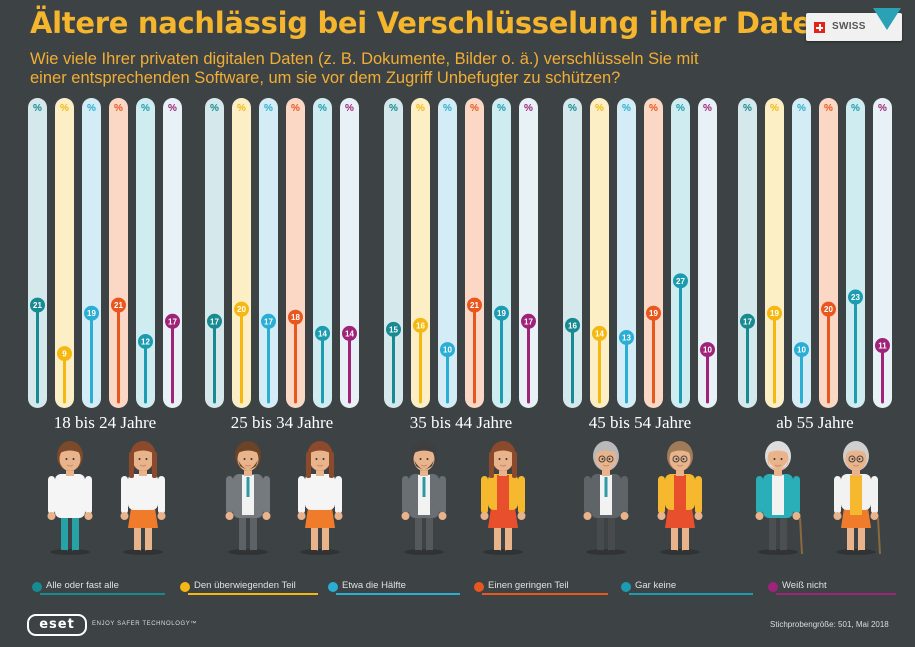 Image resolution: width=915 pixels, height=647 pixels. I want to click on category-group: % 21% 9% 19% 21% 12% 17 18 bis 24 Jahre, so click(105, 265).